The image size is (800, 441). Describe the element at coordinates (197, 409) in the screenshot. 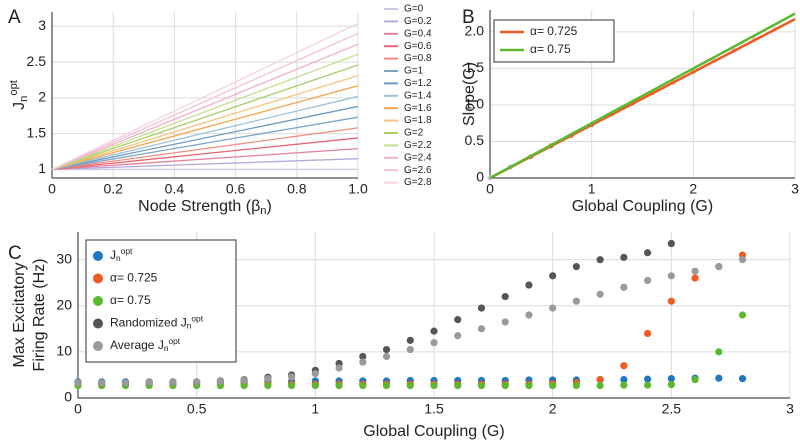

I see `x-tick-label: 0.5` at that location.